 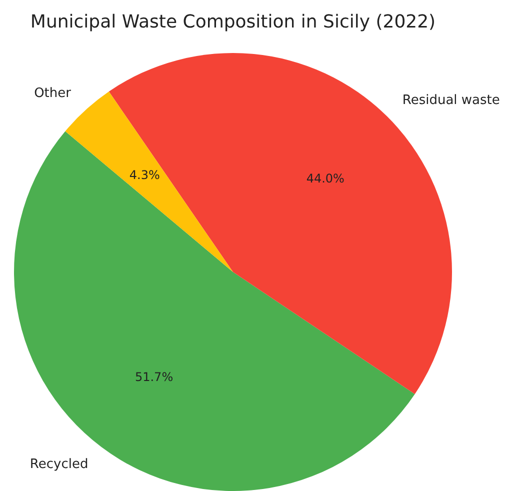 I want to click on slice-label: Residual waste, so click(x=451, y=100).